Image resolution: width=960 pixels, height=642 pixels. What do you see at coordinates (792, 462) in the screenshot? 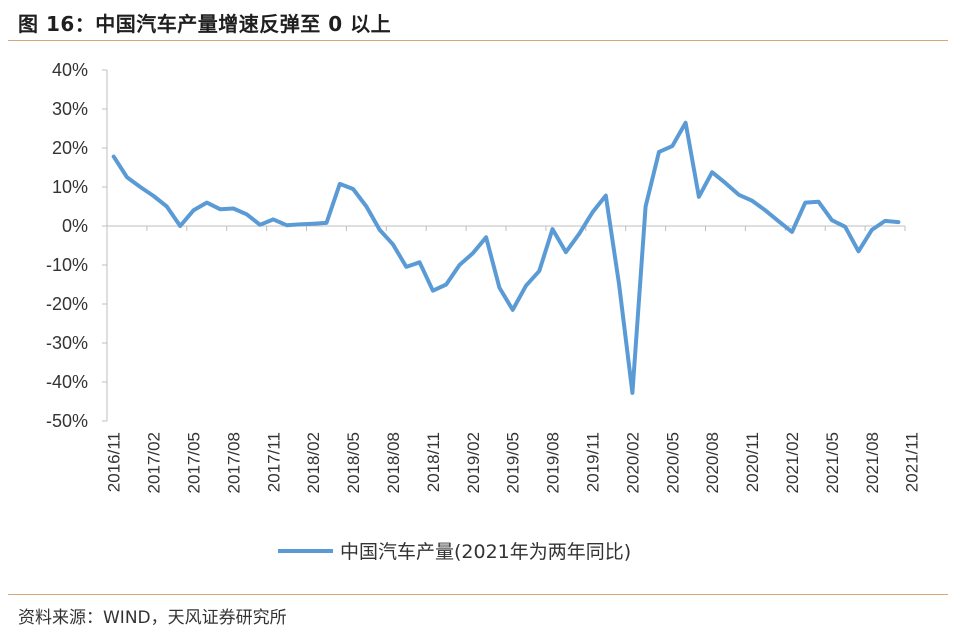
I see `x-tick-label: 2021/02` at bounding box center [792, 462].